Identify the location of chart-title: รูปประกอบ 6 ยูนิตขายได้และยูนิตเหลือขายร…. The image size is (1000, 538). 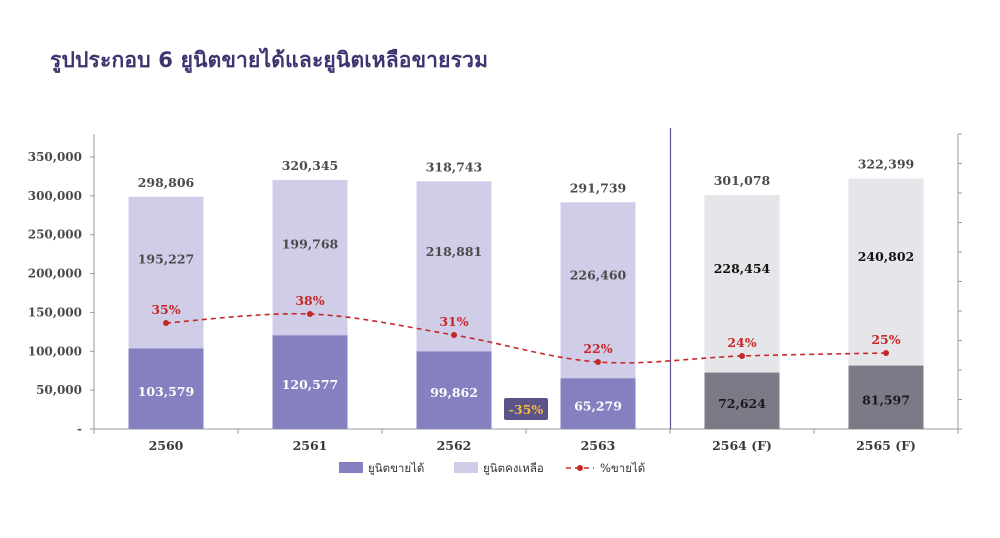
(269, 60).